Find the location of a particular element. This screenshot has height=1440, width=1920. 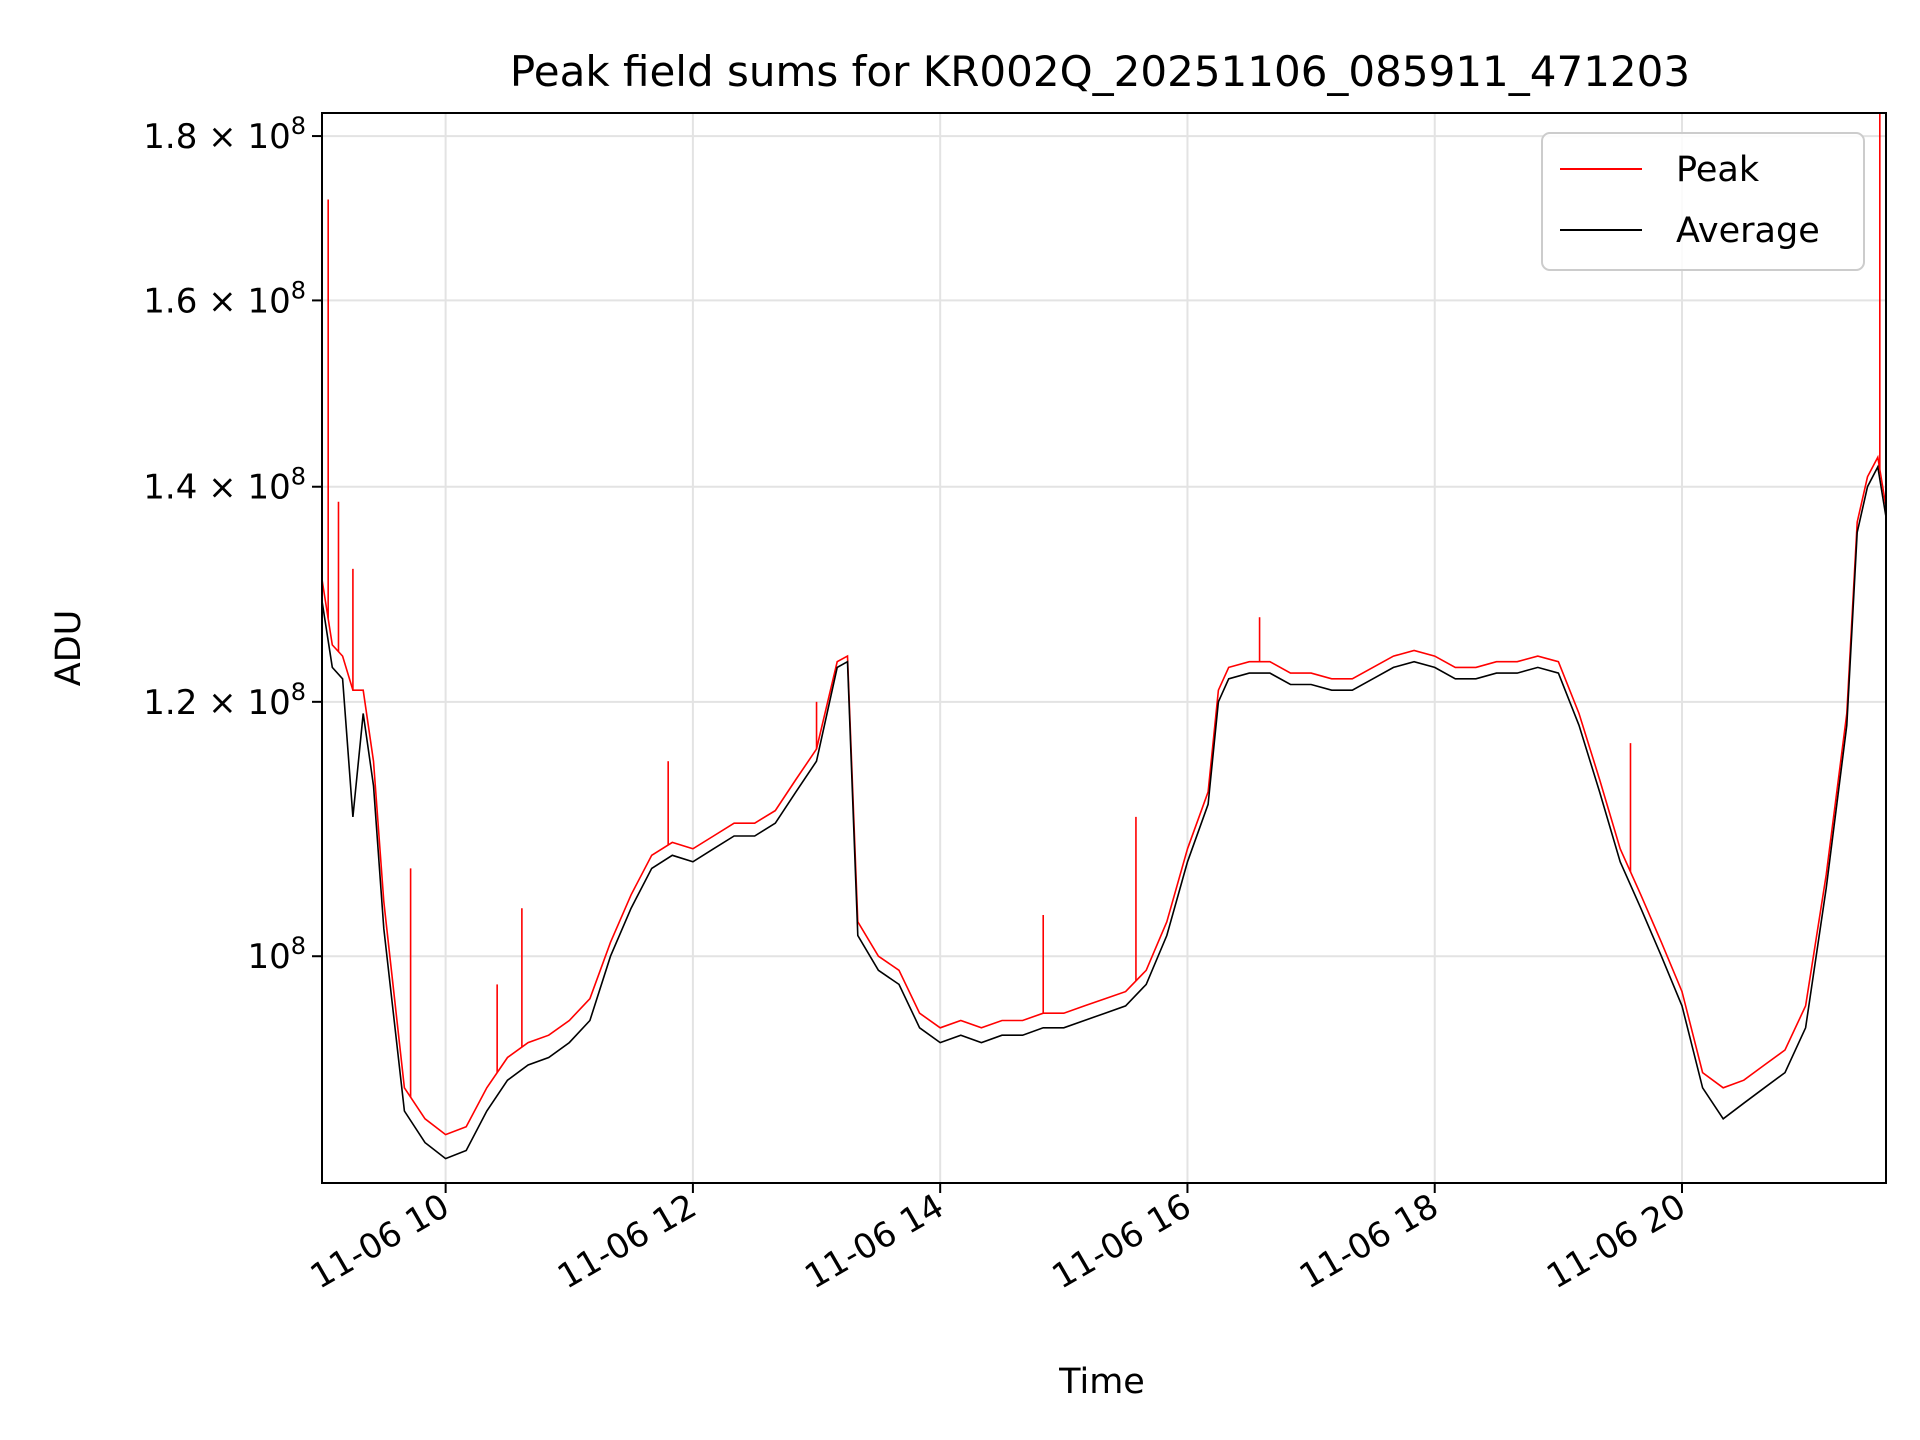

y-axis-label: ADU is located at coordinates (69, 648).